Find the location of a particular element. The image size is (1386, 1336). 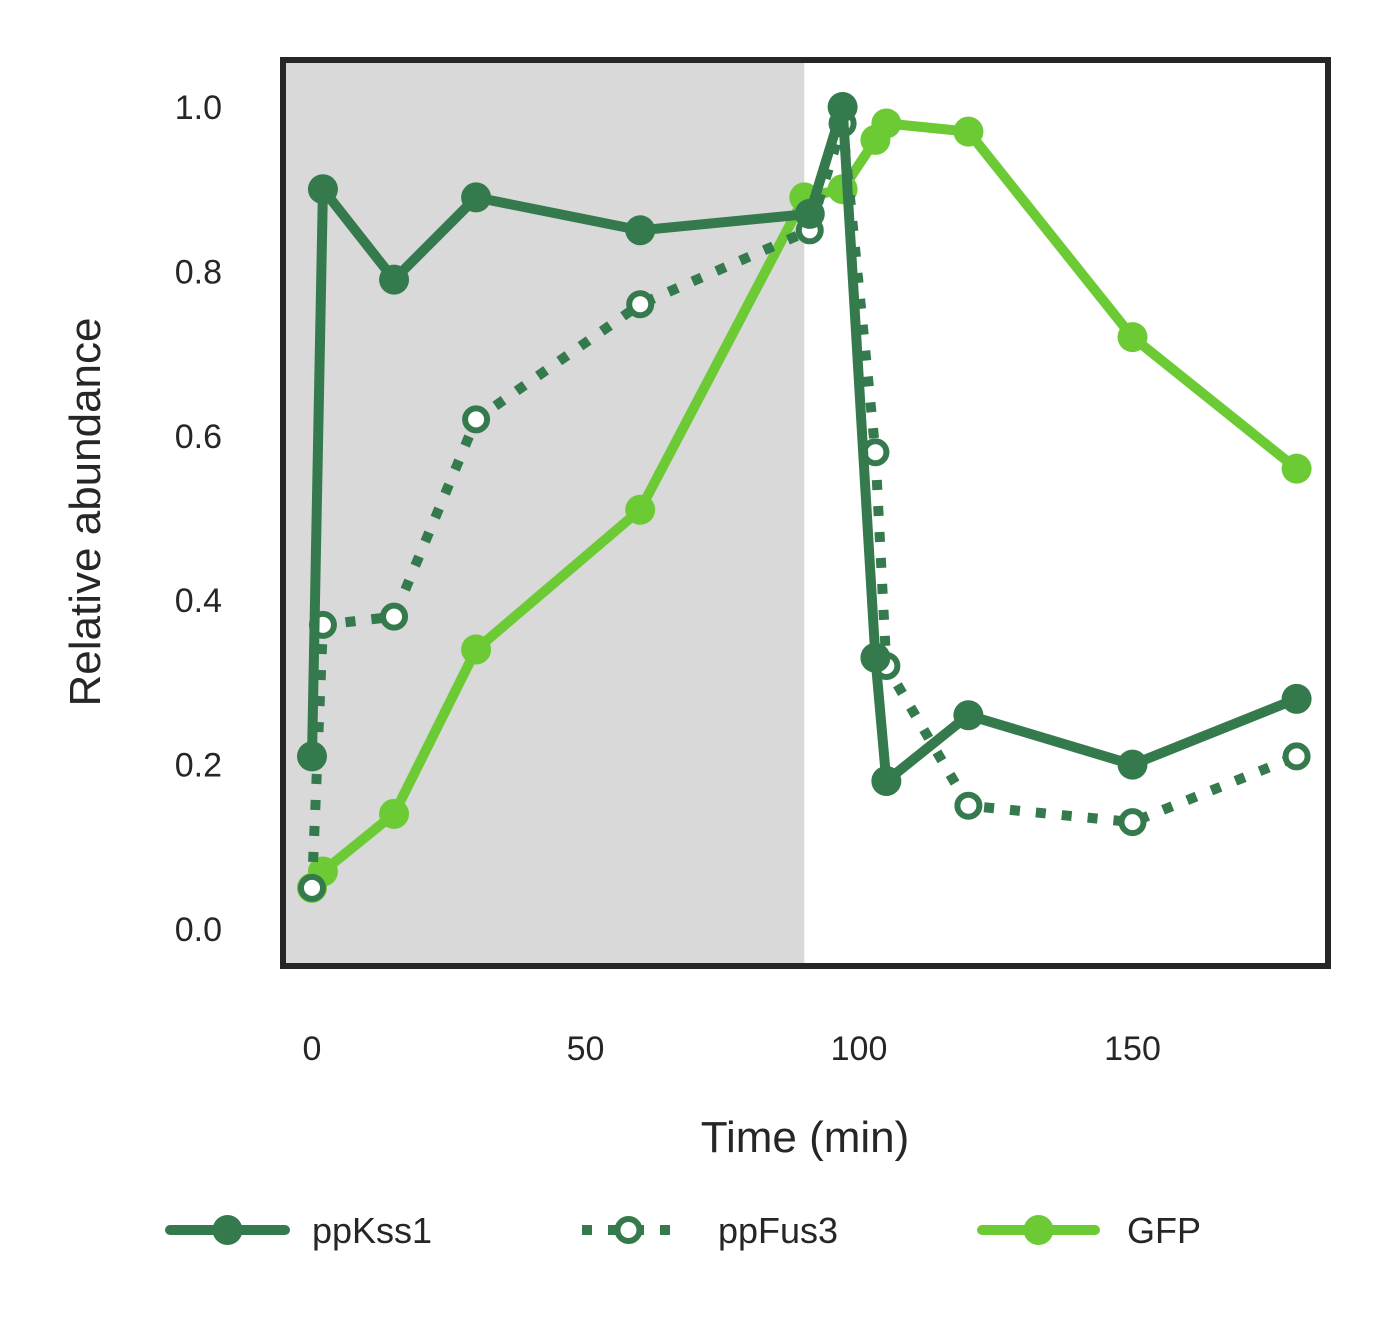

legend-label: GFP is located at coordinates (1164, 1230).